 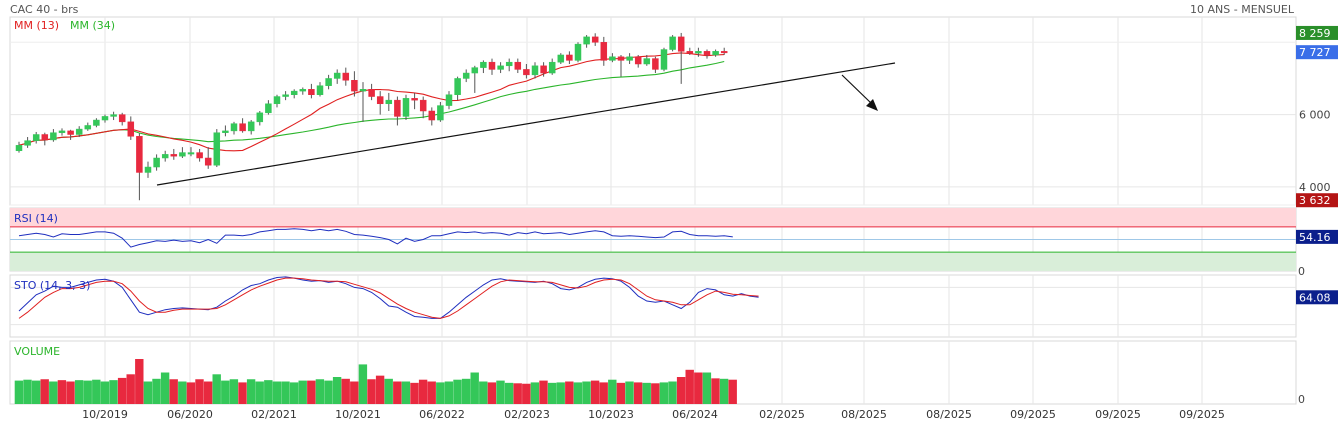 I want to click on sto-marker-label: 64.08, so click(x=1315, y=297).